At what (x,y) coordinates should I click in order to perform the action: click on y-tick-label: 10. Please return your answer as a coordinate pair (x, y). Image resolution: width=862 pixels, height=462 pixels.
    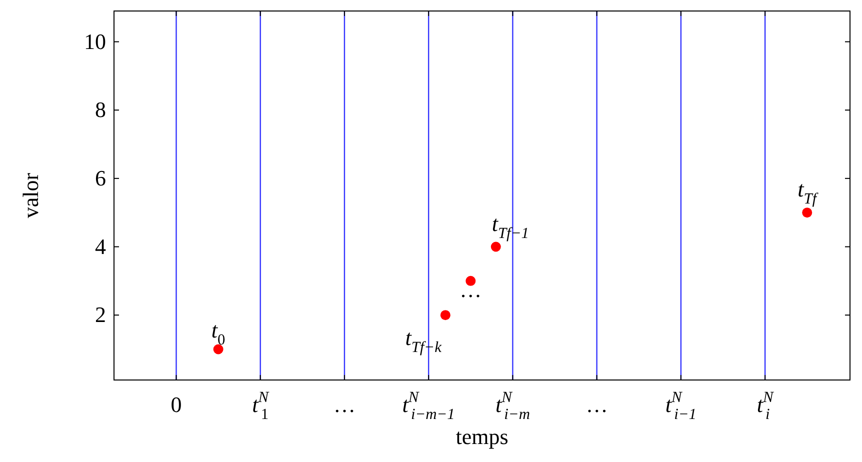
    Looking at the image, I should click on (95, 41).